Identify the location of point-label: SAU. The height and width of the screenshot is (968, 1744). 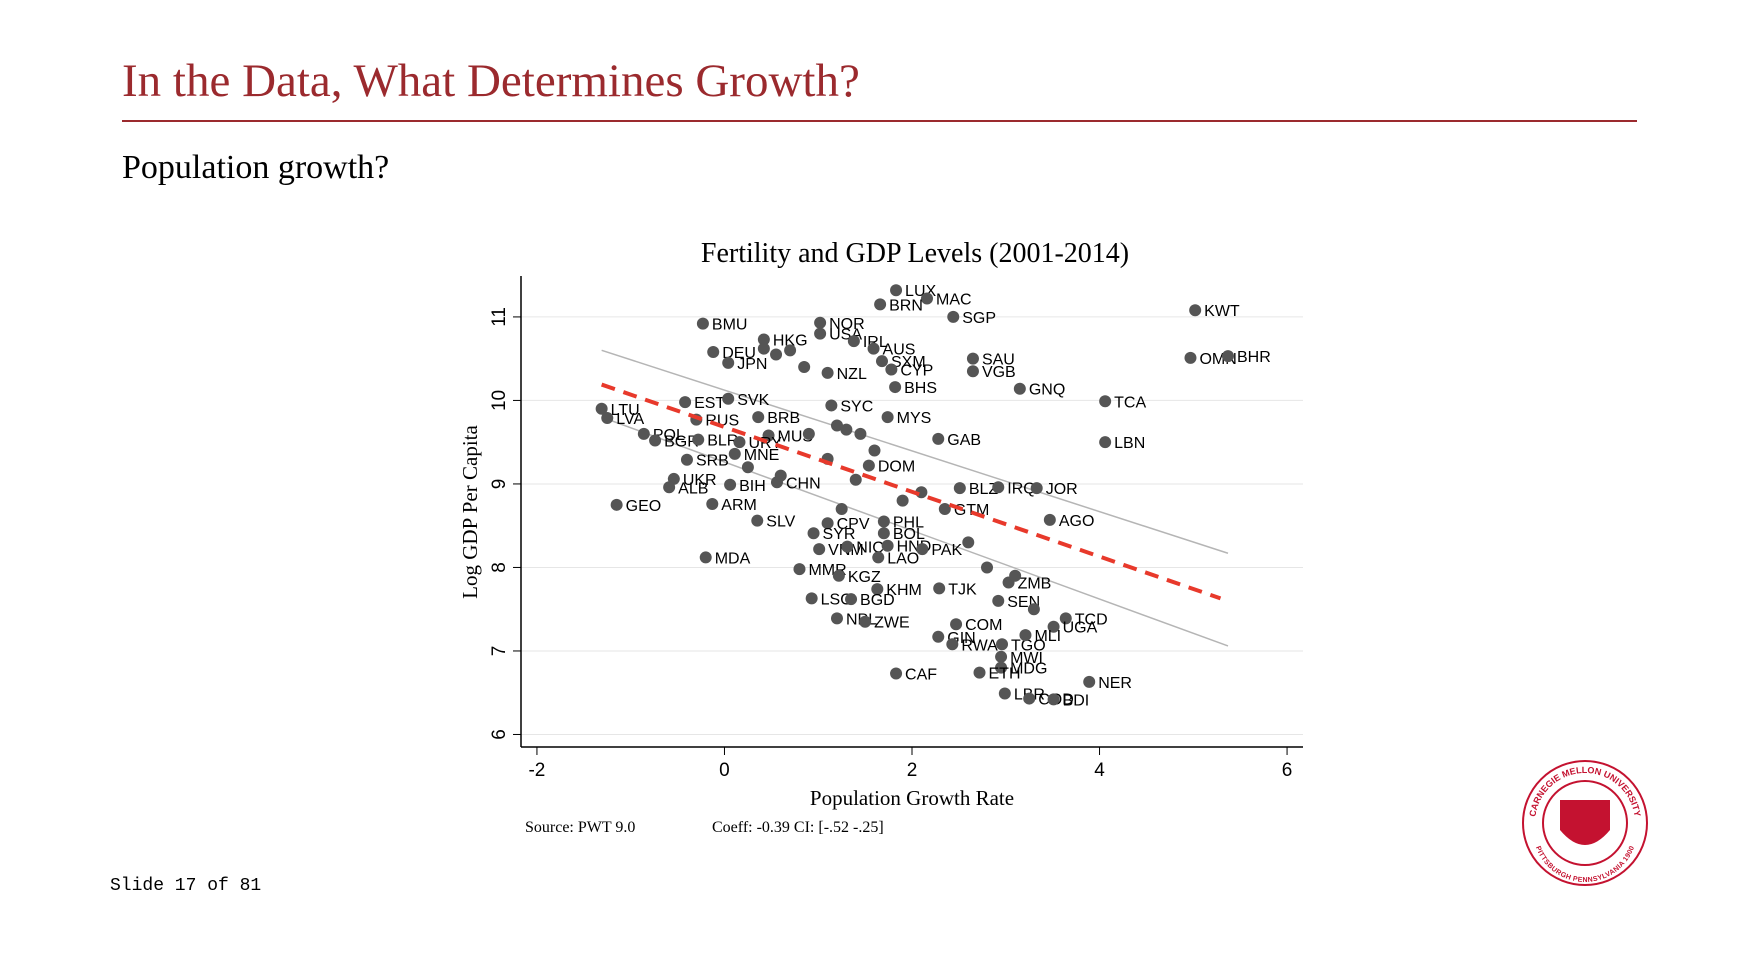
(998, 360).